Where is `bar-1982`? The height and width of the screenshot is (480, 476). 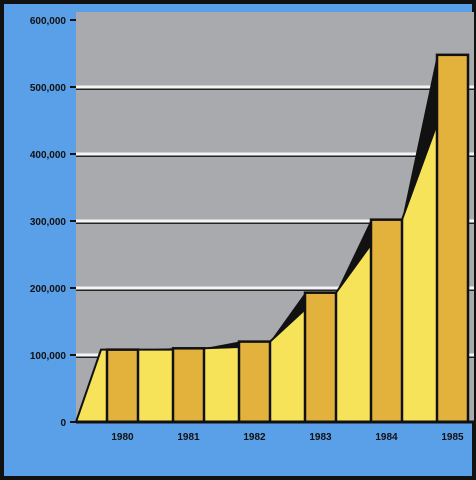
bar-1982 is located at coordinates (254, 382).